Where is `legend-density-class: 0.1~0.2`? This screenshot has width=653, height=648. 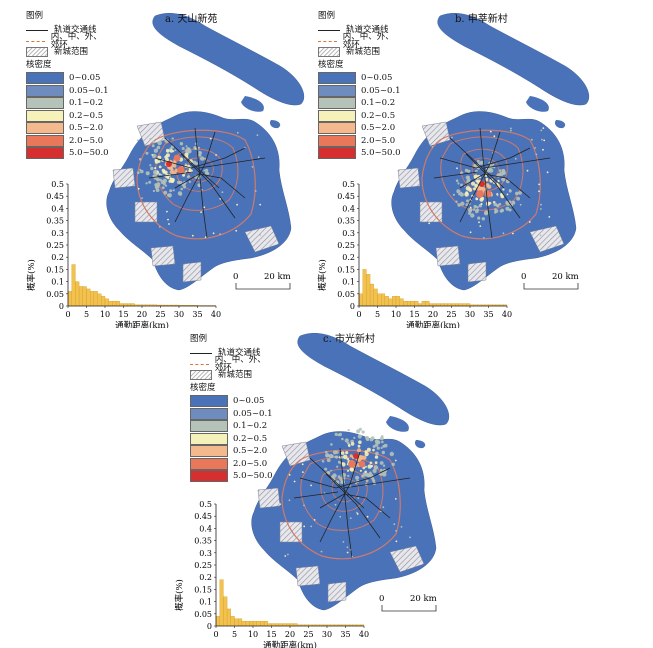
legend-density-class: 0.1~0.2 is located at coordinates (359, 103).